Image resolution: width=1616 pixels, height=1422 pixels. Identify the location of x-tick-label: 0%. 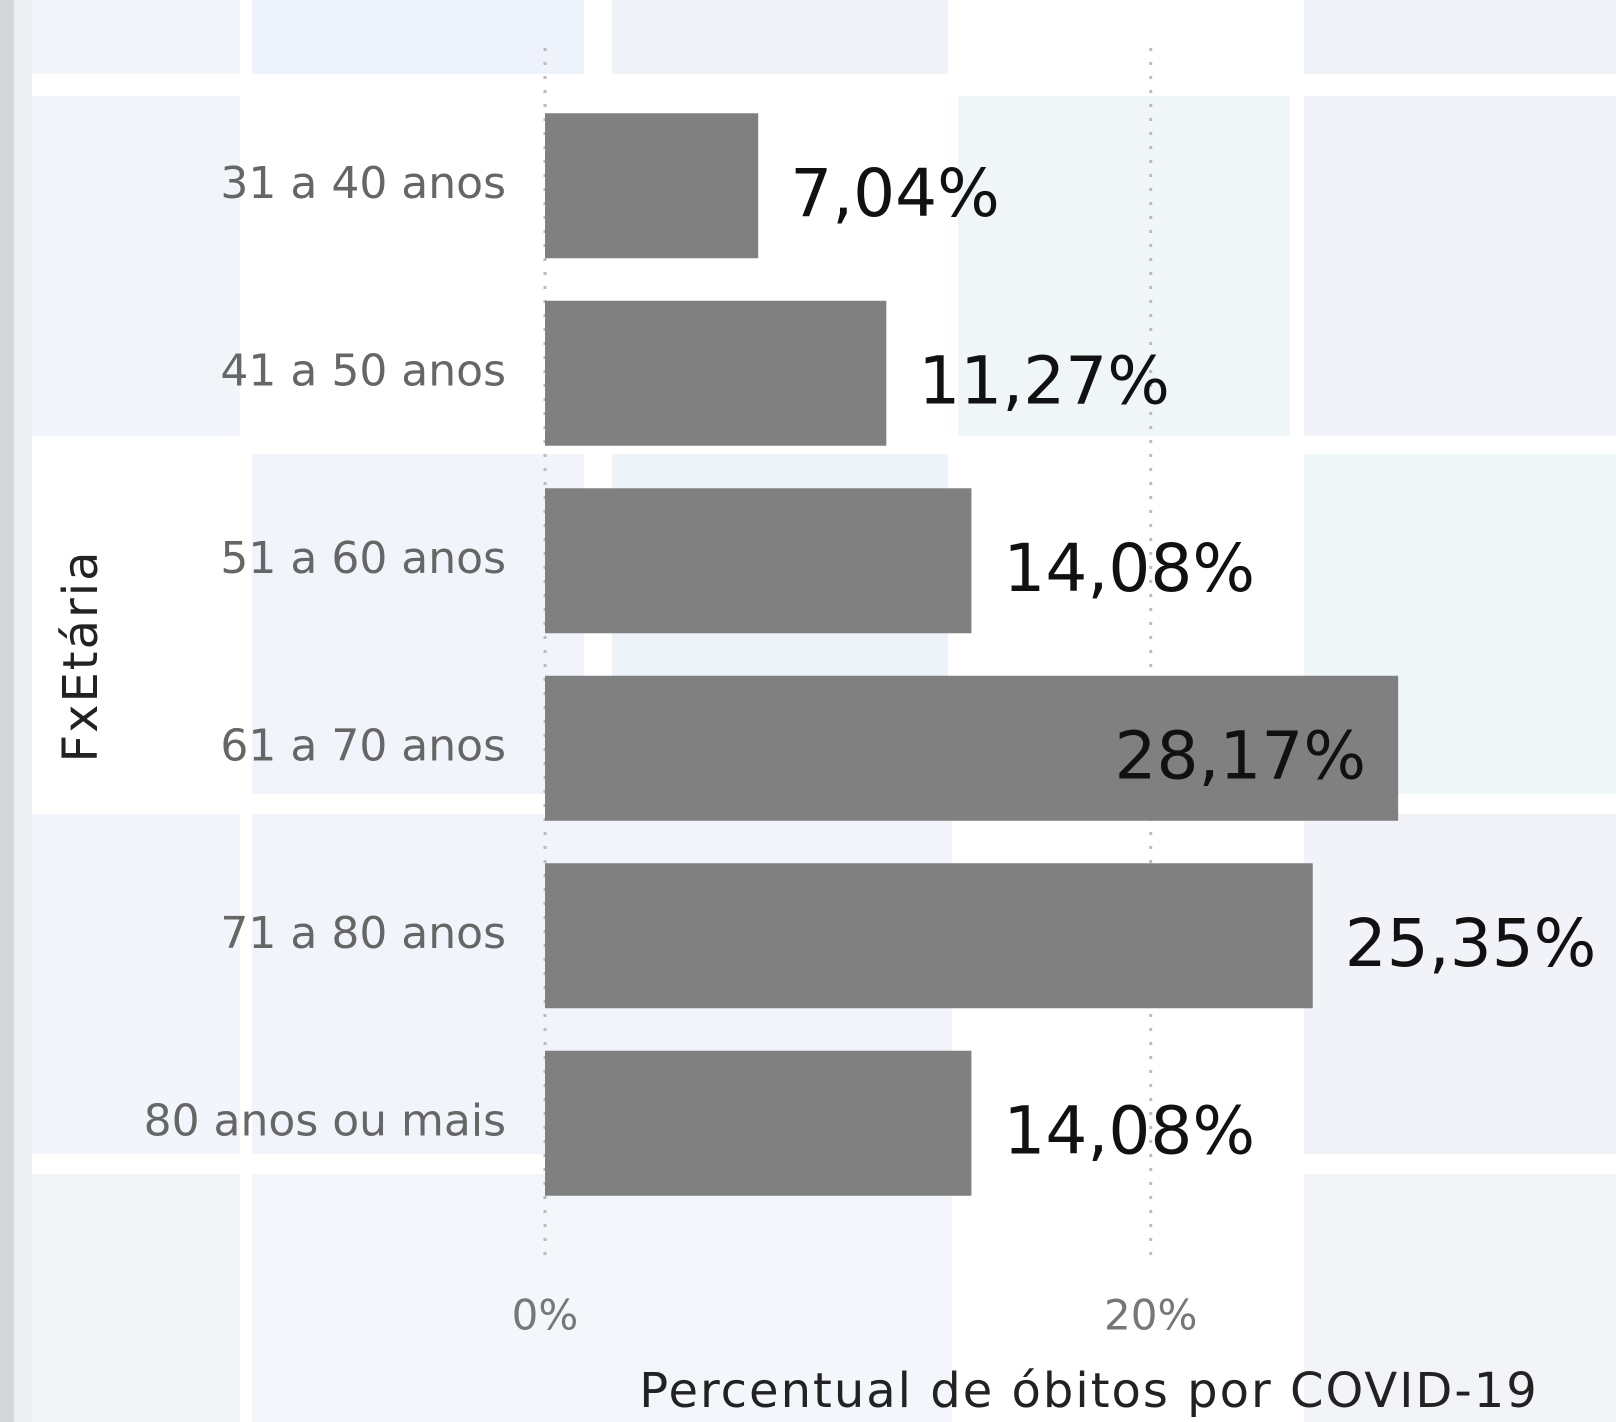
(545, 1315).